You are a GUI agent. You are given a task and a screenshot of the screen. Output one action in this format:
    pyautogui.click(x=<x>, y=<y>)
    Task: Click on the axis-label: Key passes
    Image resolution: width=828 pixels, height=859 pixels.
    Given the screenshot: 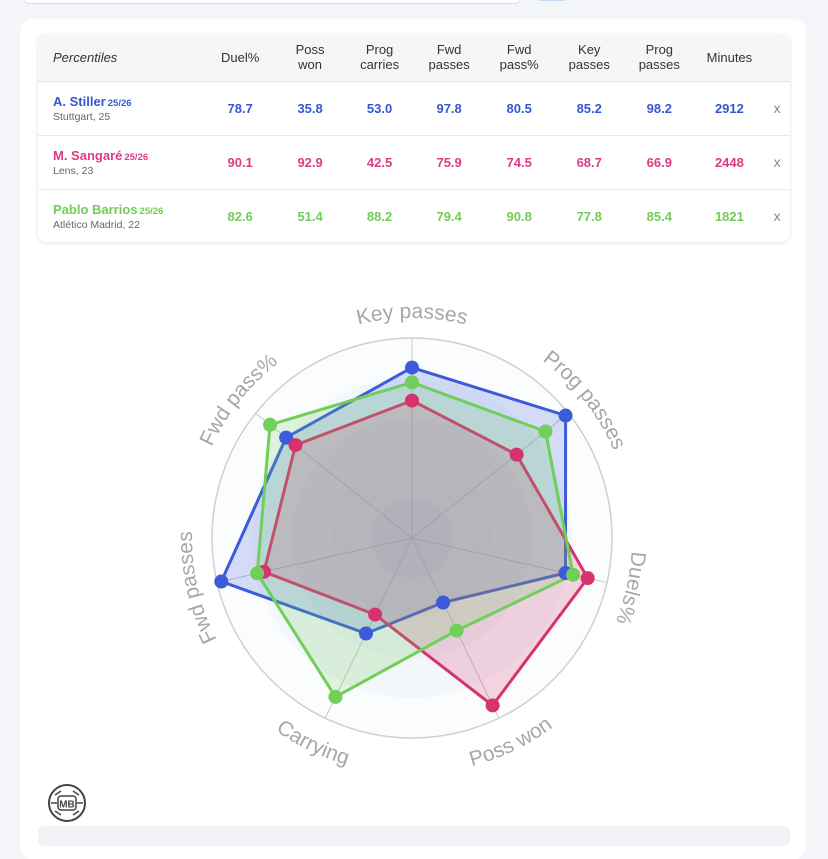 What is the action you would take?
    pyautogui.click(x=411, y=315)
    